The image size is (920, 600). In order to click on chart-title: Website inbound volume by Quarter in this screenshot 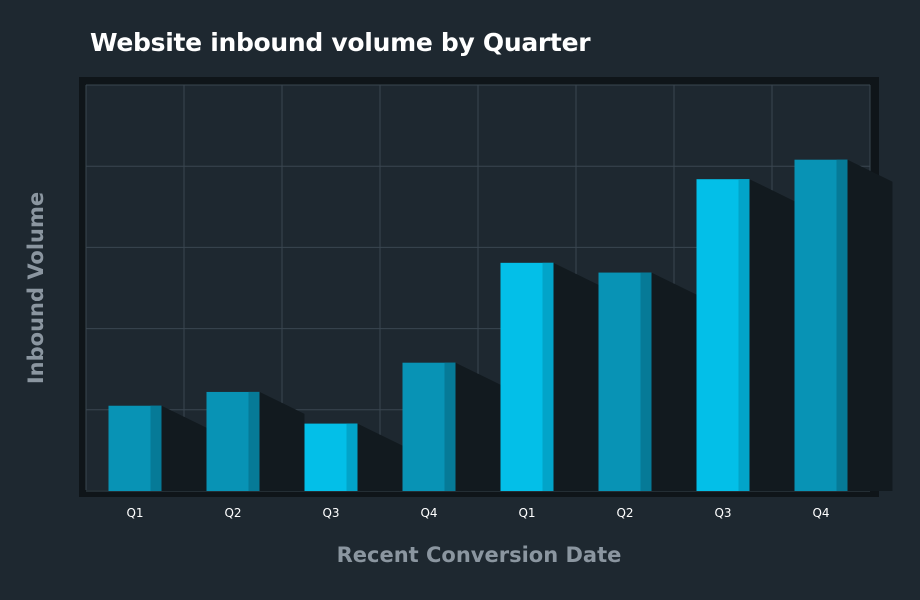, I will do `click(340, 42)`.